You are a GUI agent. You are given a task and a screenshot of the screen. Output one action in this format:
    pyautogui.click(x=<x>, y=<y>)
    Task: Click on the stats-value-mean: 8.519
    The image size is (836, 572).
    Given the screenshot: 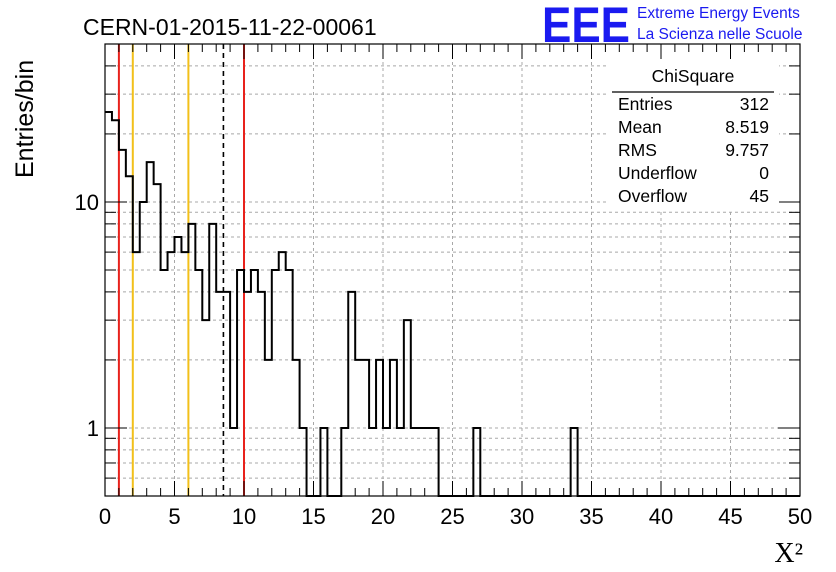 What is the action you would take?
    pyautogui.click(x=747, y=127)
    